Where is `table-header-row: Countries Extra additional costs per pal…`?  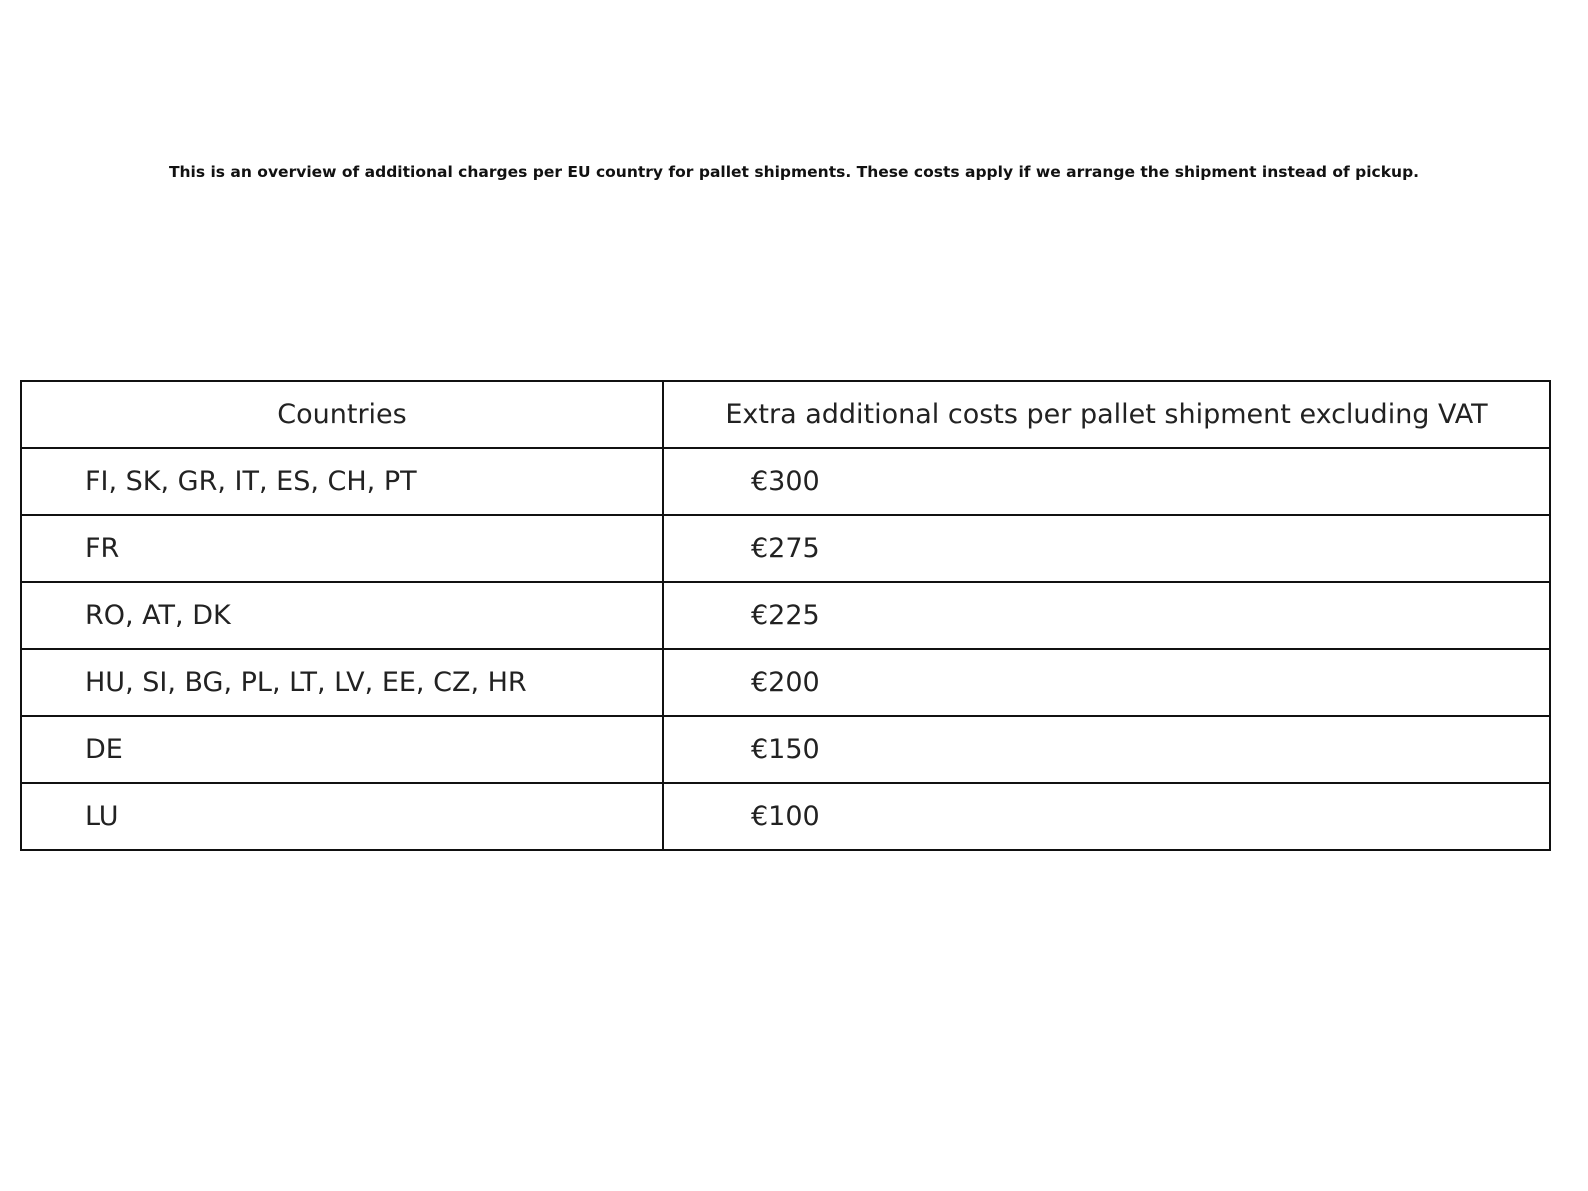 table-header-row: Countries Extra additional costs per pal… is located at coordinates (785, 414).